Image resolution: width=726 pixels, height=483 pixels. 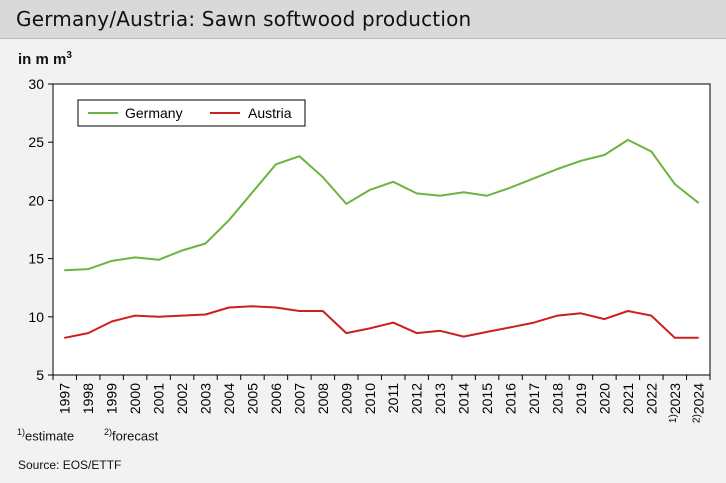 What do you see at coordinates (69, 55) in the screenshot?
I see `unit-superscript: 3` at bounding box center [69, 55].